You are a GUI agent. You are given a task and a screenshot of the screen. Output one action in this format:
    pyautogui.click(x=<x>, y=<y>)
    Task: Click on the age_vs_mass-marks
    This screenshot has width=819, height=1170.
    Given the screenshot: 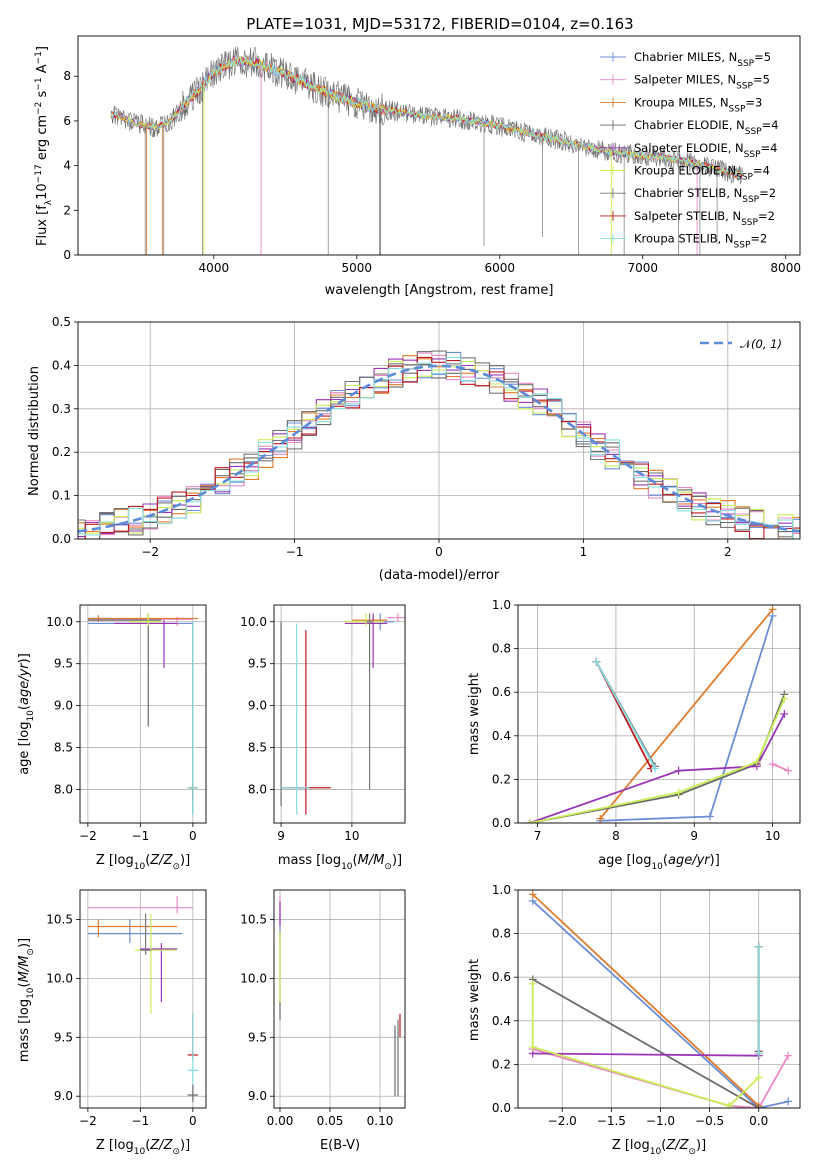 What is the action you would take?
    pyautogui.click(x=342, y=714)
    